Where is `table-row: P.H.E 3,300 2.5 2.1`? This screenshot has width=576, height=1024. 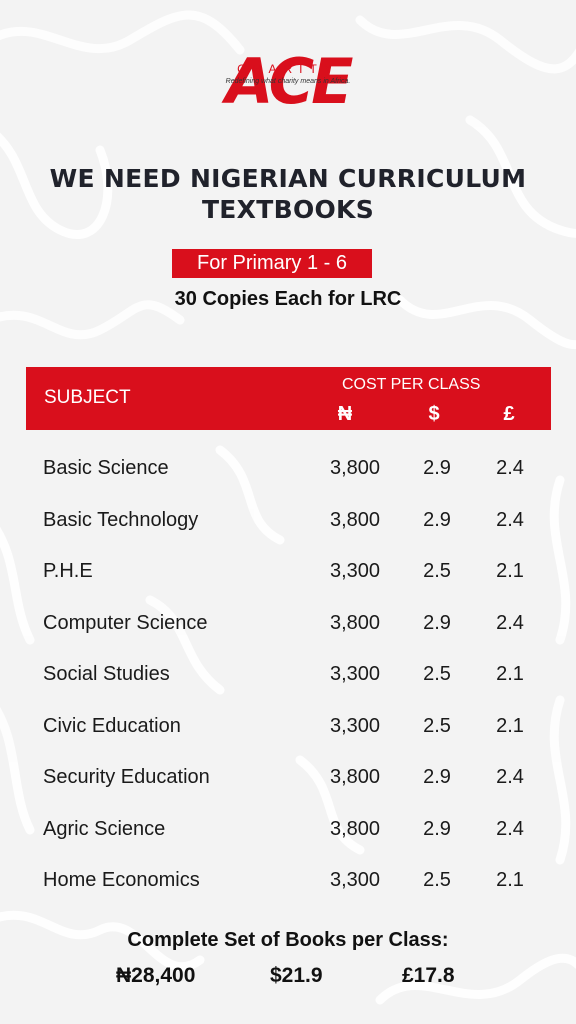 table-row: P.H.E 3,300 2.5 2.1 is located at coordinates (288, 572).